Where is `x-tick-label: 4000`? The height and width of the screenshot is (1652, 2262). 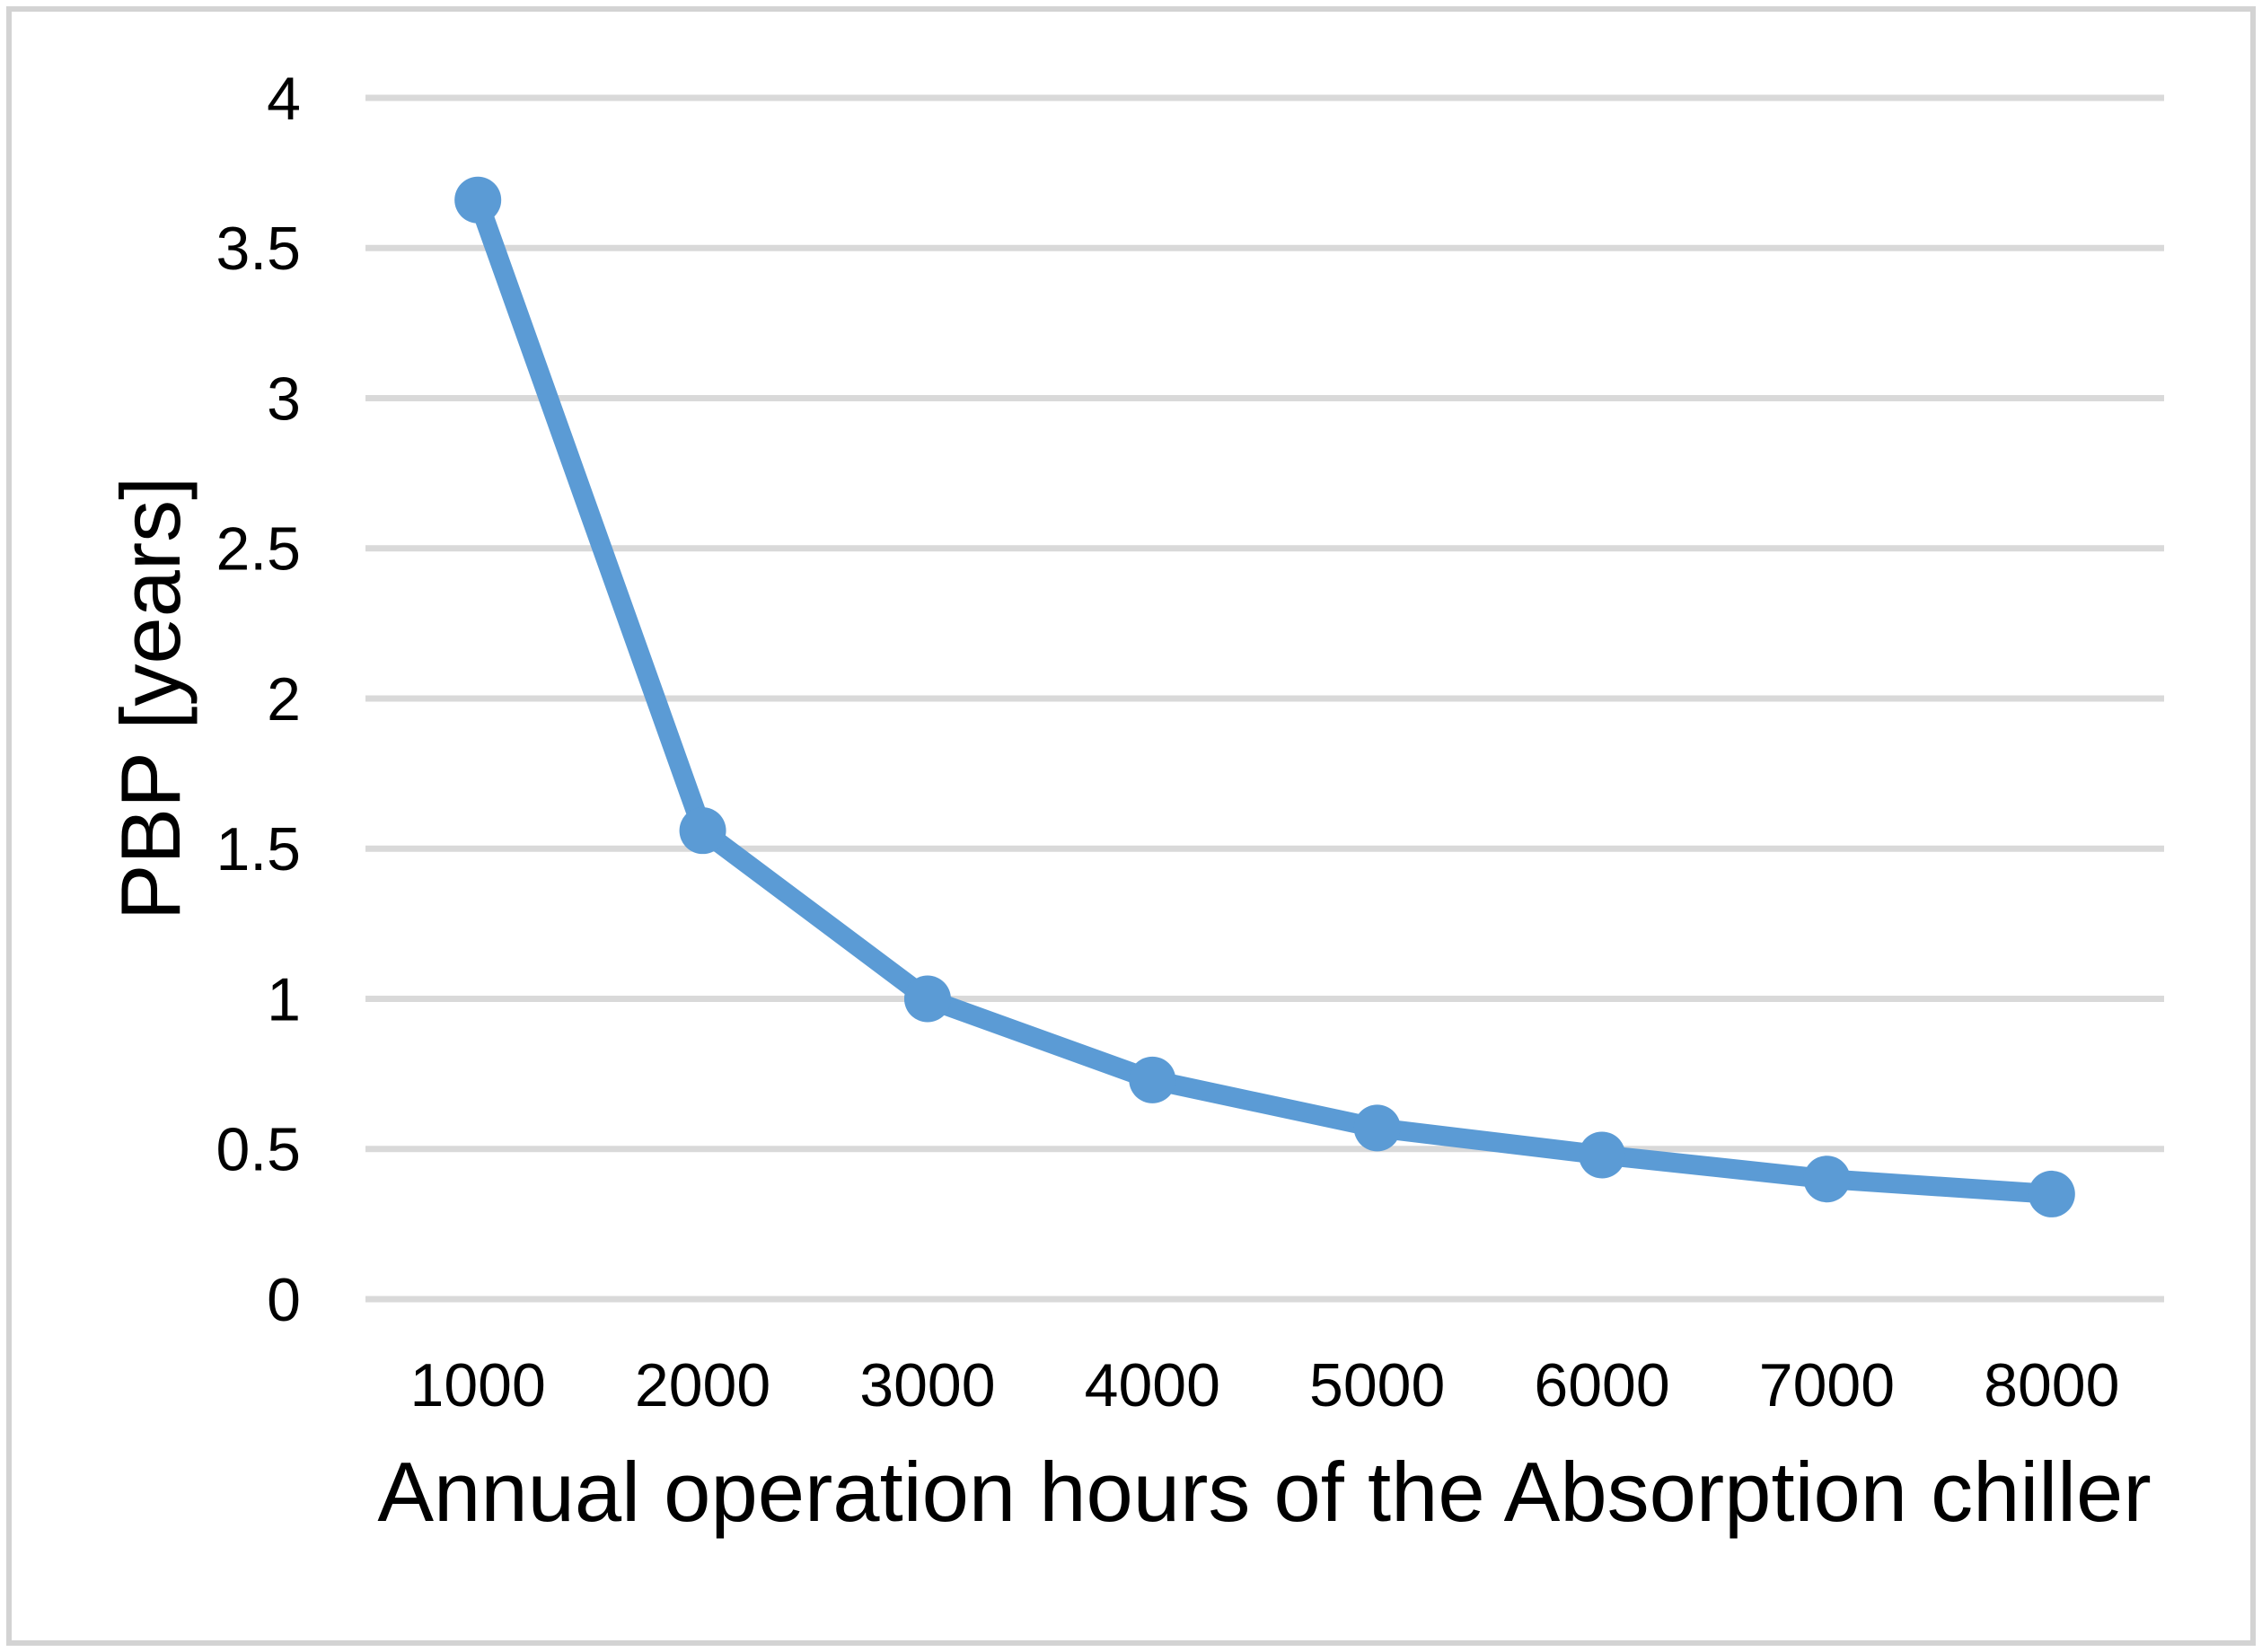 x-tick-label: 4000 is located at coordinates (1152, 1385).